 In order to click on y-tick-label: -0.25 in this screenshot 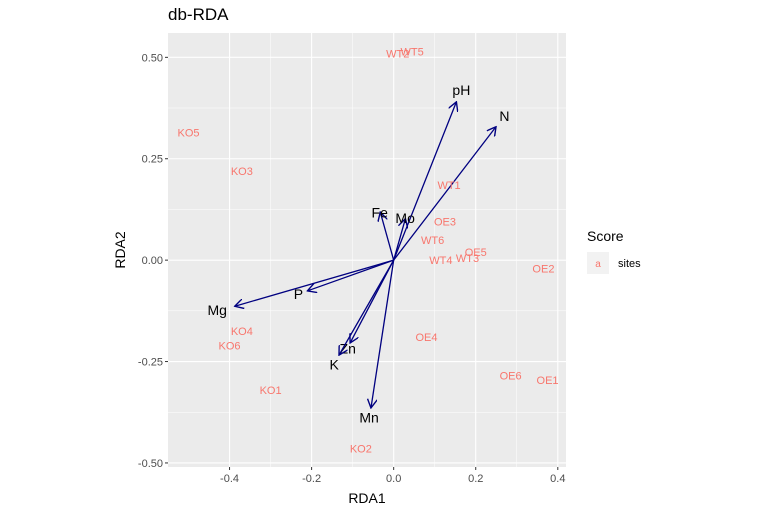, I will do `click(150, 363)`.